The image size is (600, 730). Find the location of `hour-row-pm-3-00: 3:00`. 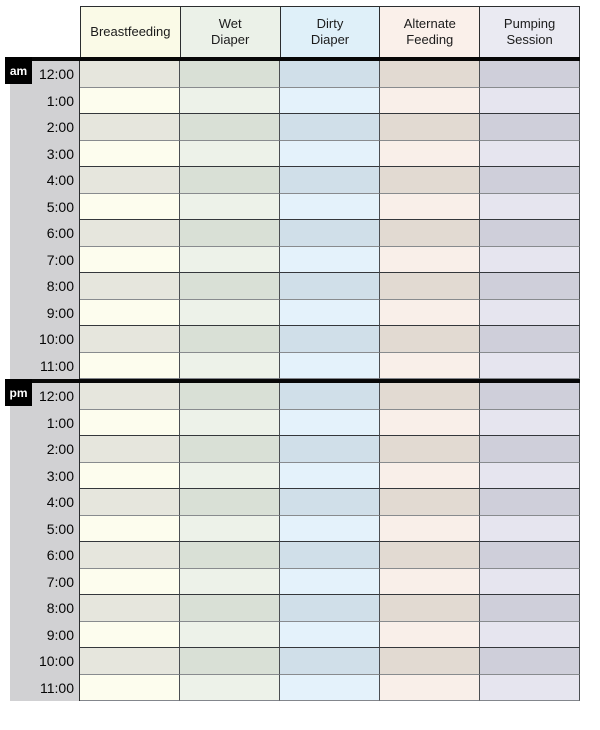

hour-row-pm-3-00: 3:00 is located at coordinates (295, 475).